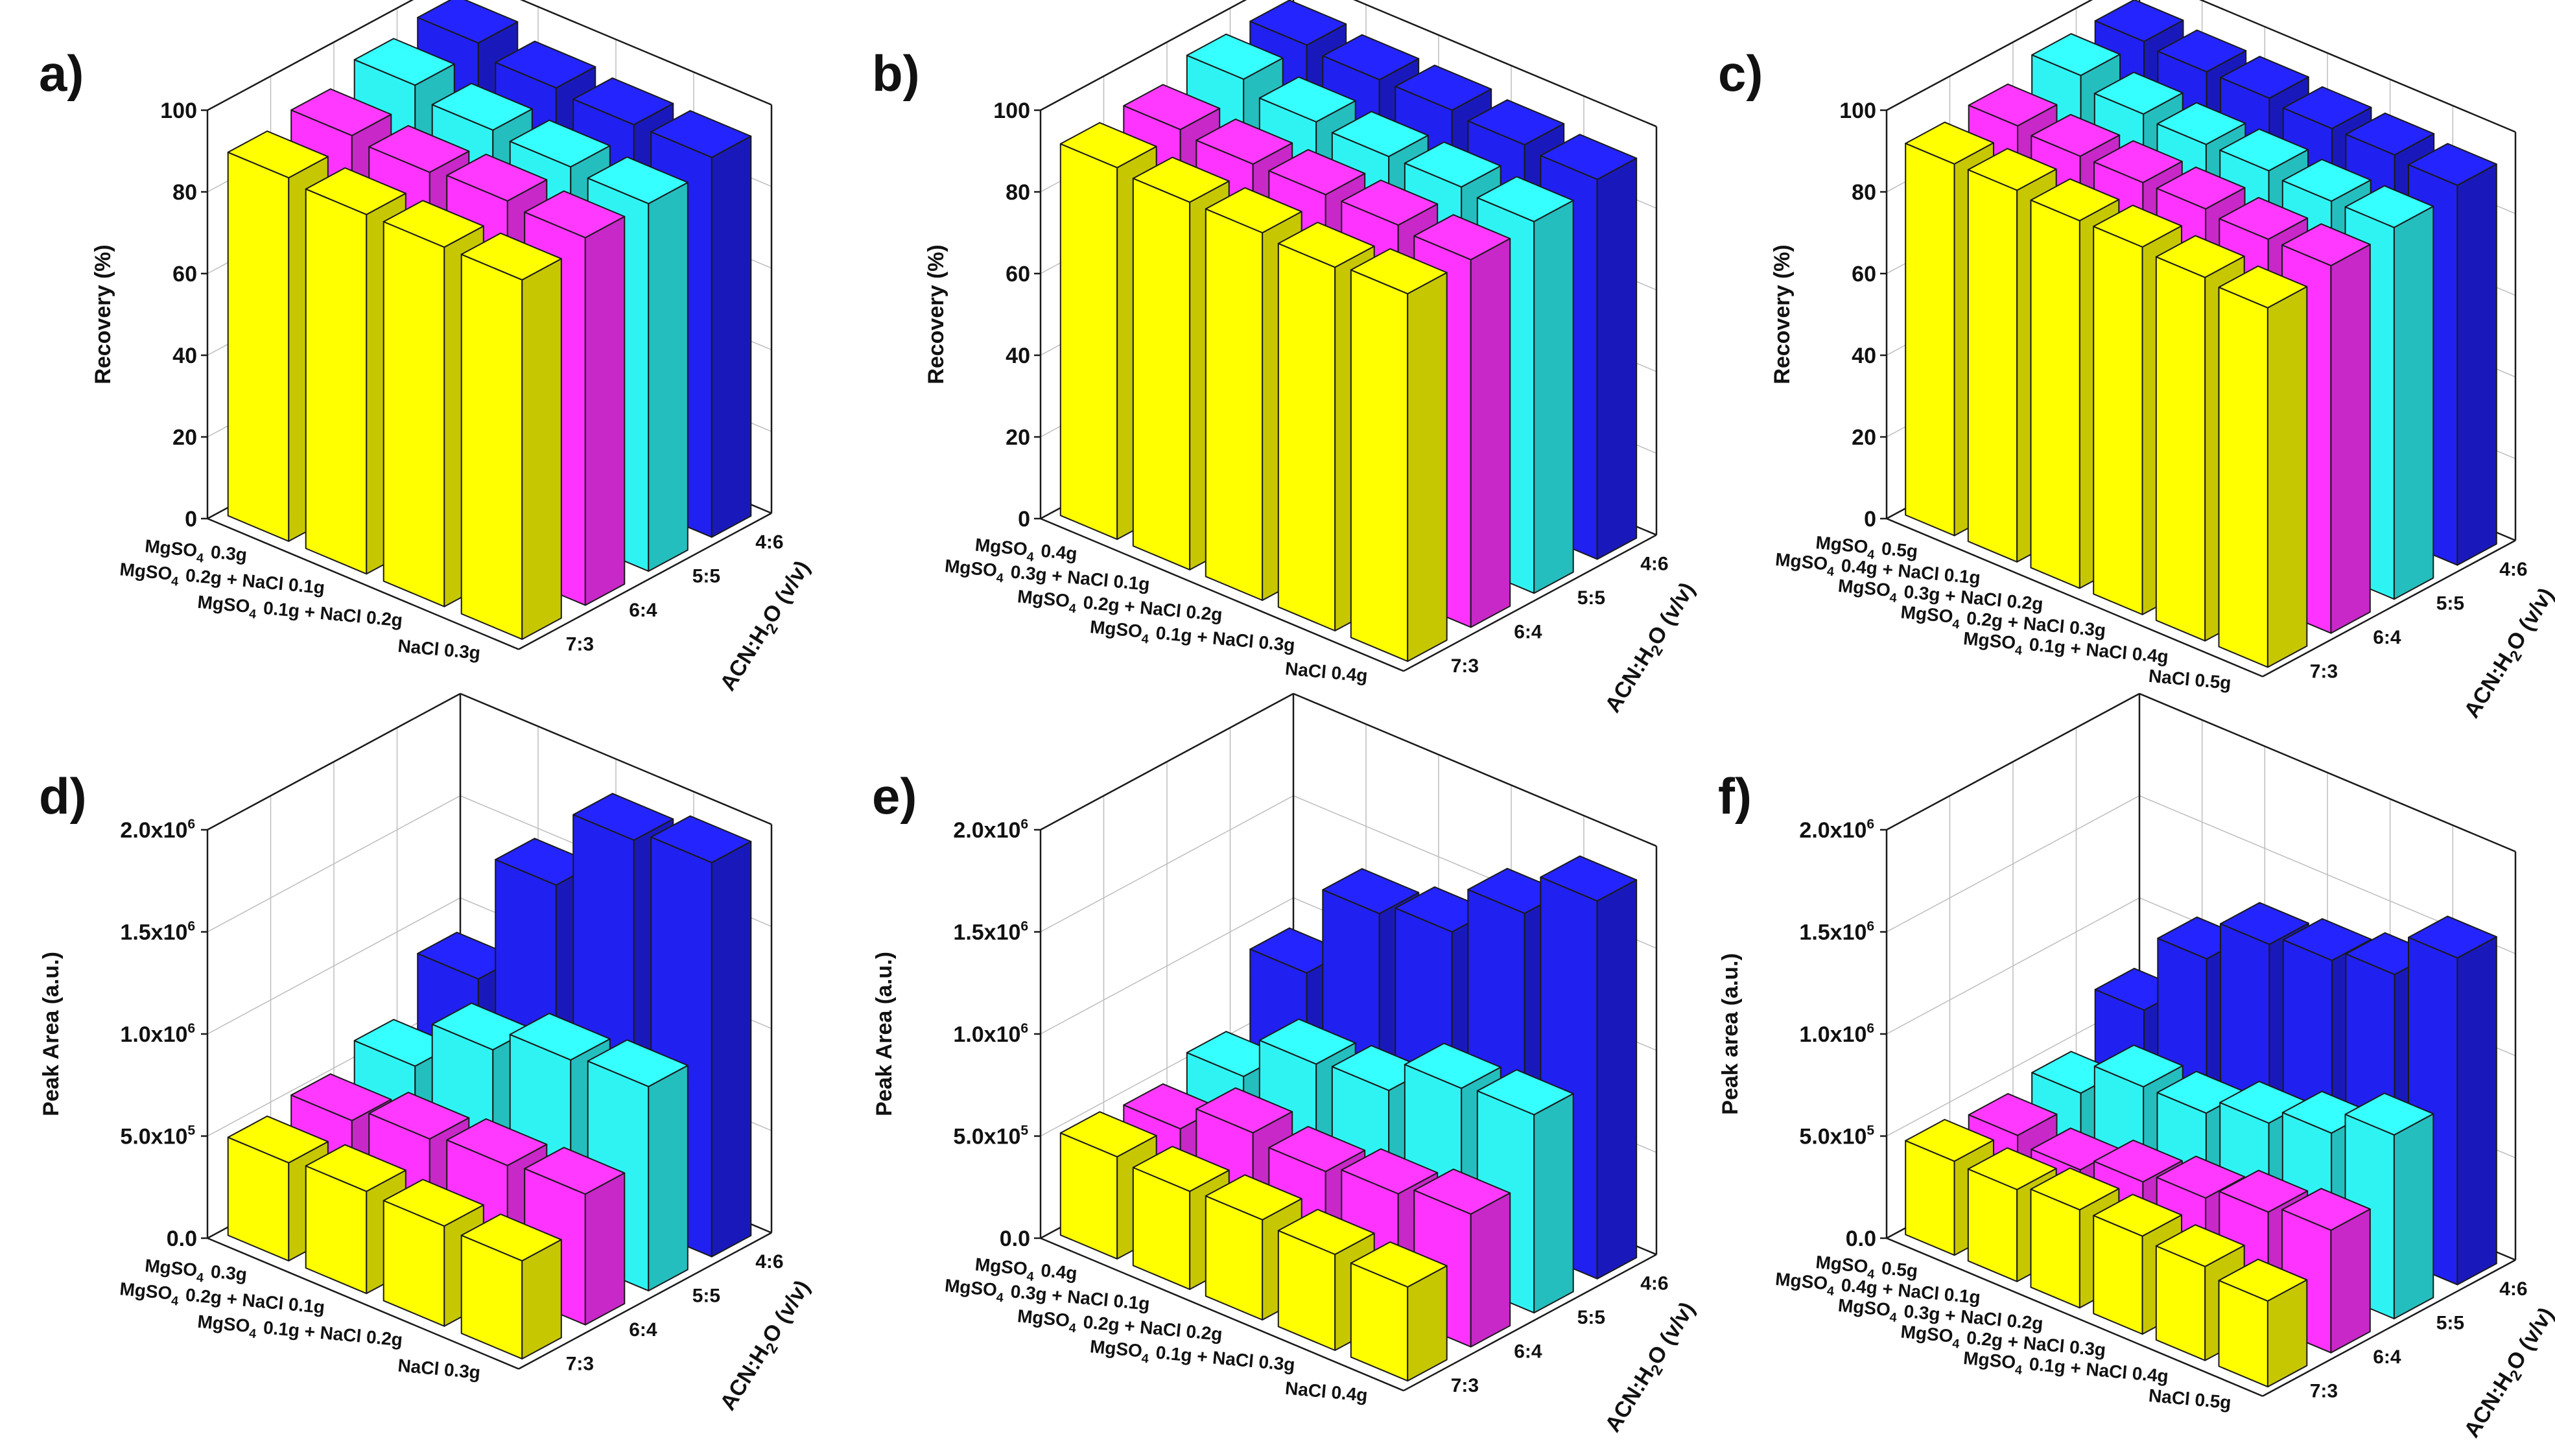 The height and width of the screenshot is (1456, 2555). I want to click on panel-letter: c), so click(1740, 73).